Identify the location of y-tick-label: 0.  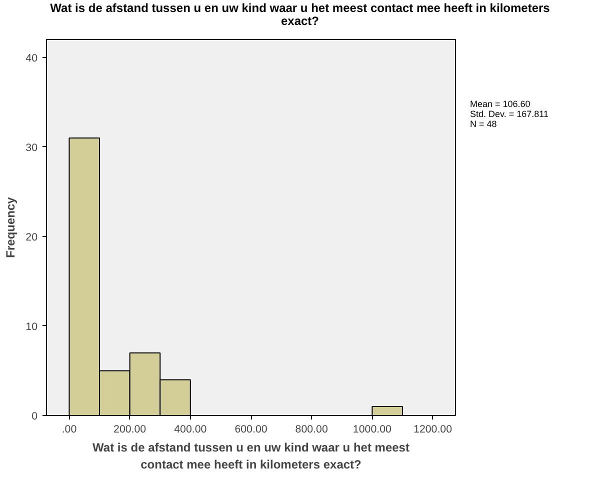
(35, 416).